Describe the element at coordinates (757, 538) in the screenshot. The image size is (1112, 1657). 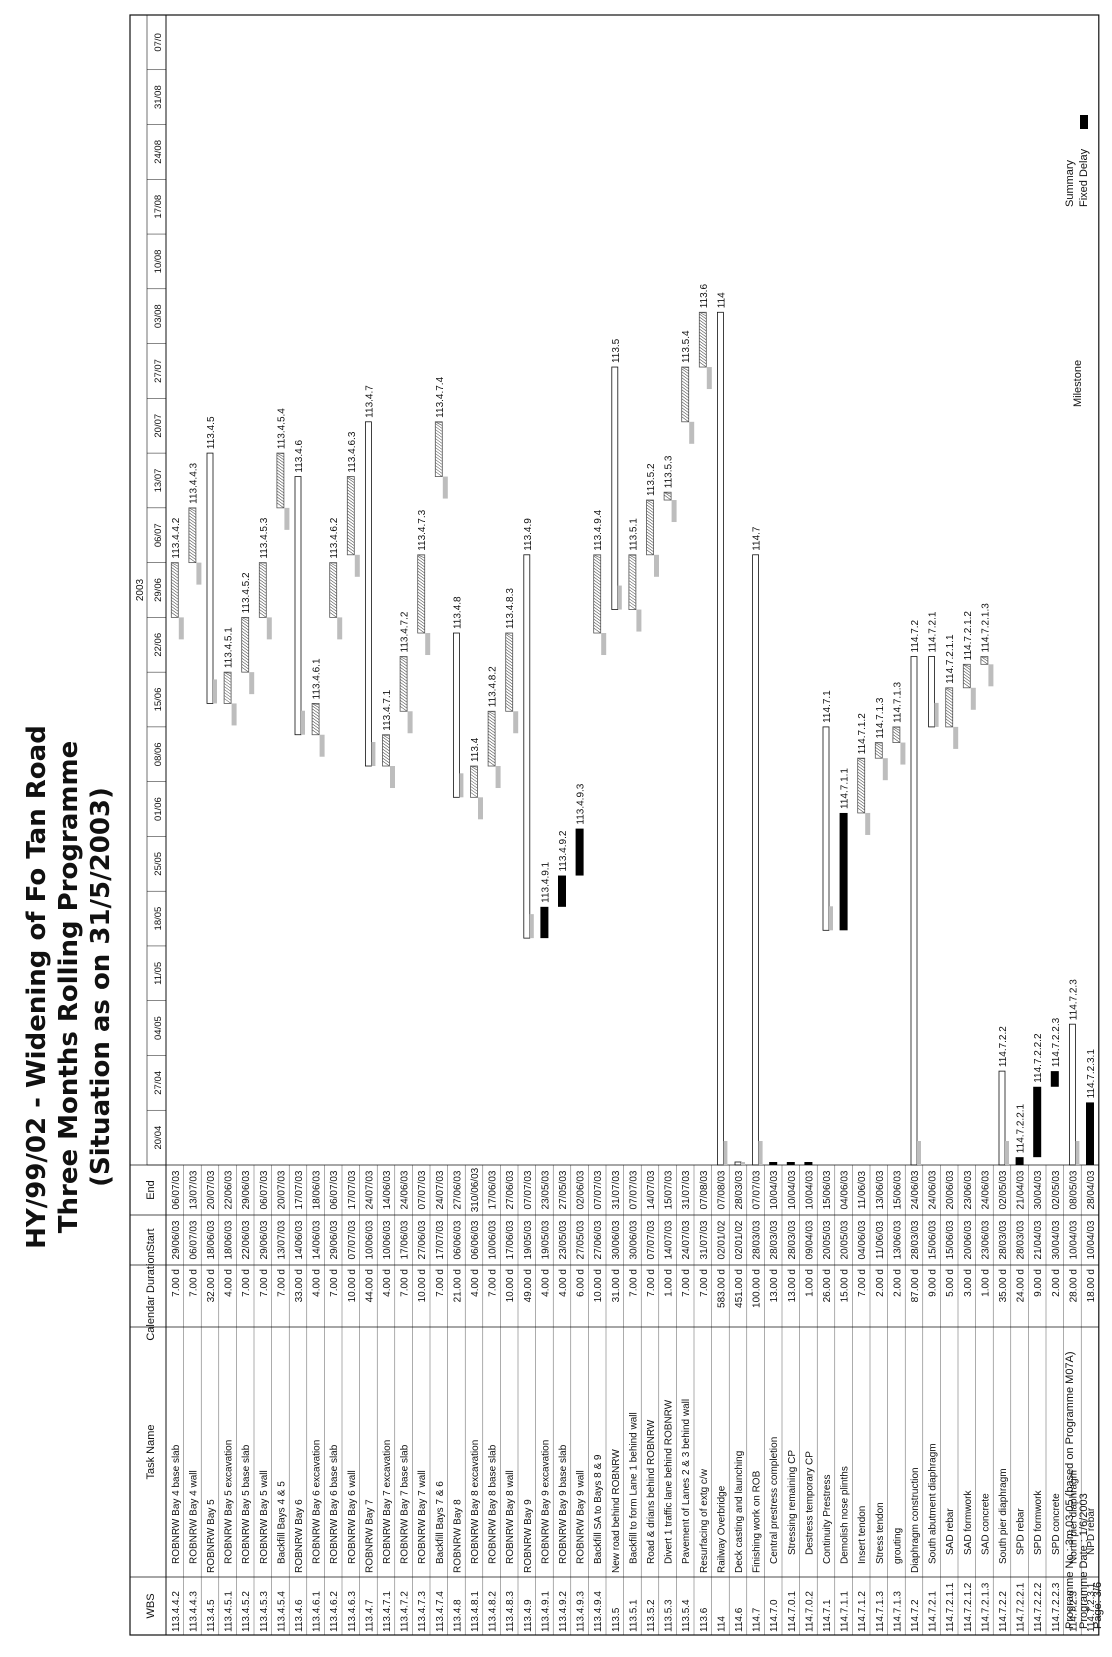
I see `bar-label: 114.7` at that location.